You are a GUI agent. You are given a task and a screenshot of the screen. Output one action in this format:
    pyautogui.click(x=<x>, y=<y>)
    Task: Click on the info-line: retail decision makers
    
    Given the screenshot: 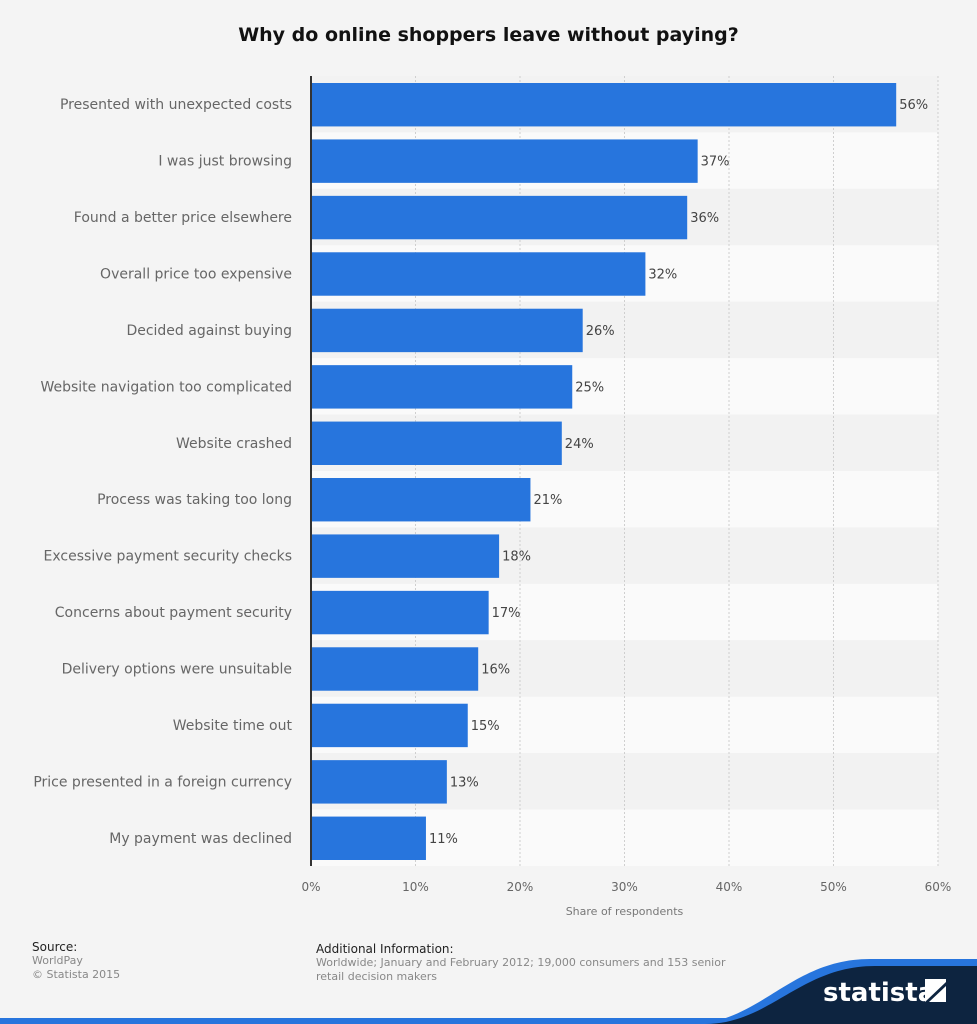 What is the action you would take?
    pyautogui.click(x=377, y=976)
    